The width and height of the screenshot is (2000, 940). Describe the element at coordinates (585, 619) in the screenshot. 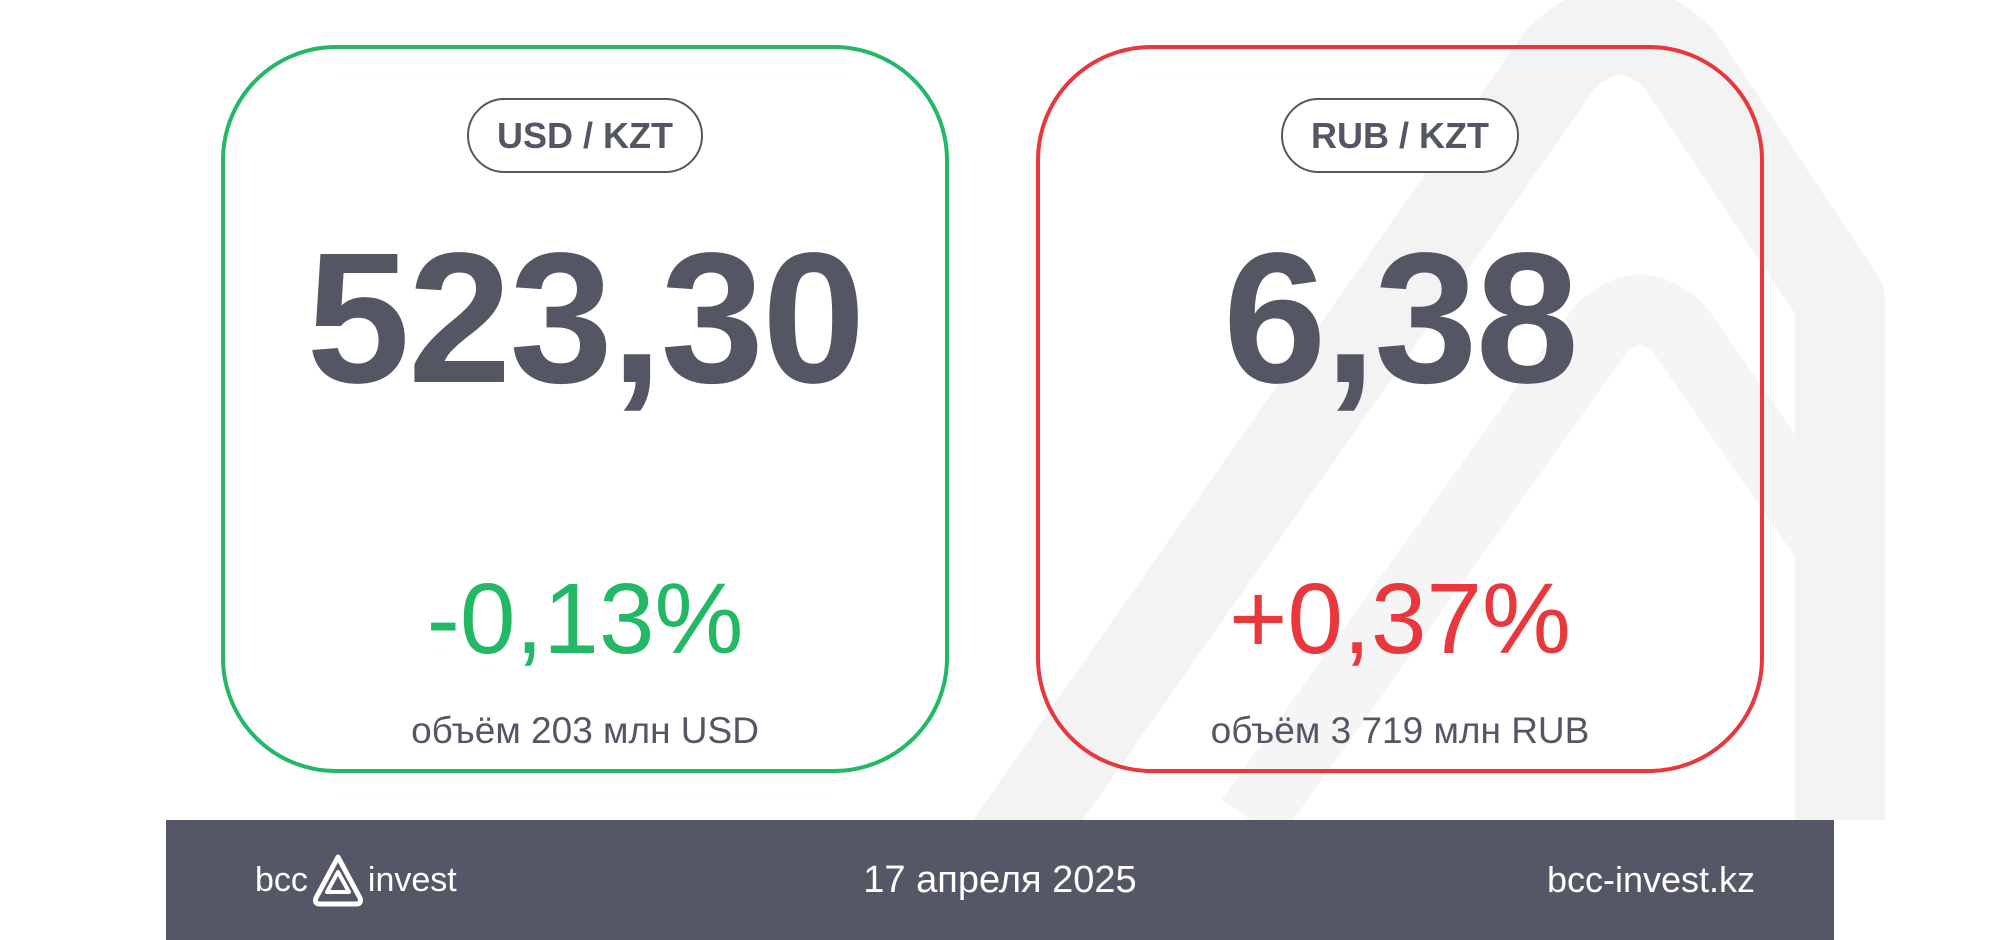

I see `rate-change: -0,13%` at that location.